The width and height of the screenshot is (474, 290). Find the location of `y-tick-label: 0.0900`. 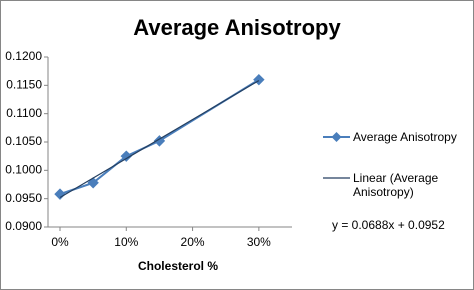

y-tick-label: 0.0900 is located at coordinates (23, 226).